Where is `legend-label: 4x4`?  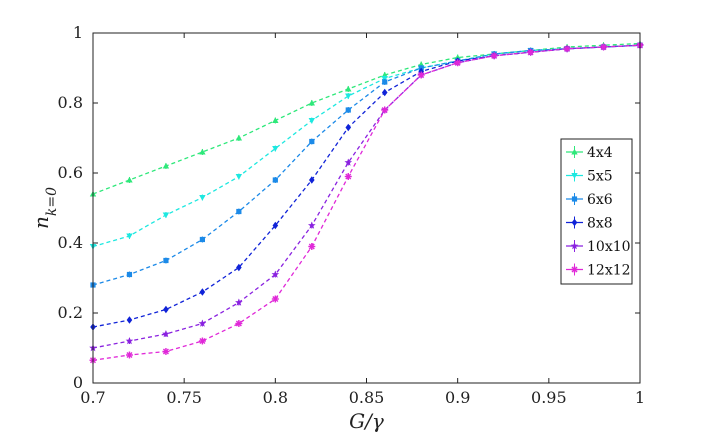 legend-label: 4x4 is located at coordinates (600, 153).